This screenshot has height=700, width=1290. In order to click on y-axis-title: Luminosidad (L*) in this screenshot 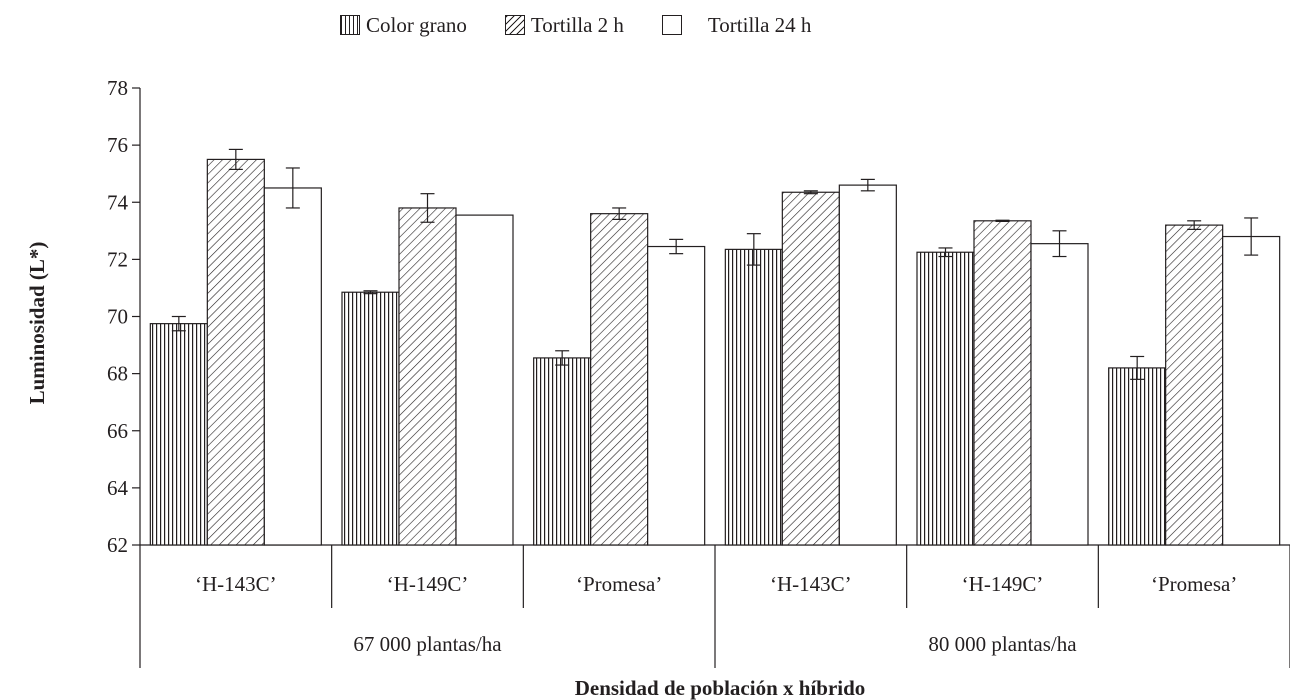, I will do `click(37, 323)`.